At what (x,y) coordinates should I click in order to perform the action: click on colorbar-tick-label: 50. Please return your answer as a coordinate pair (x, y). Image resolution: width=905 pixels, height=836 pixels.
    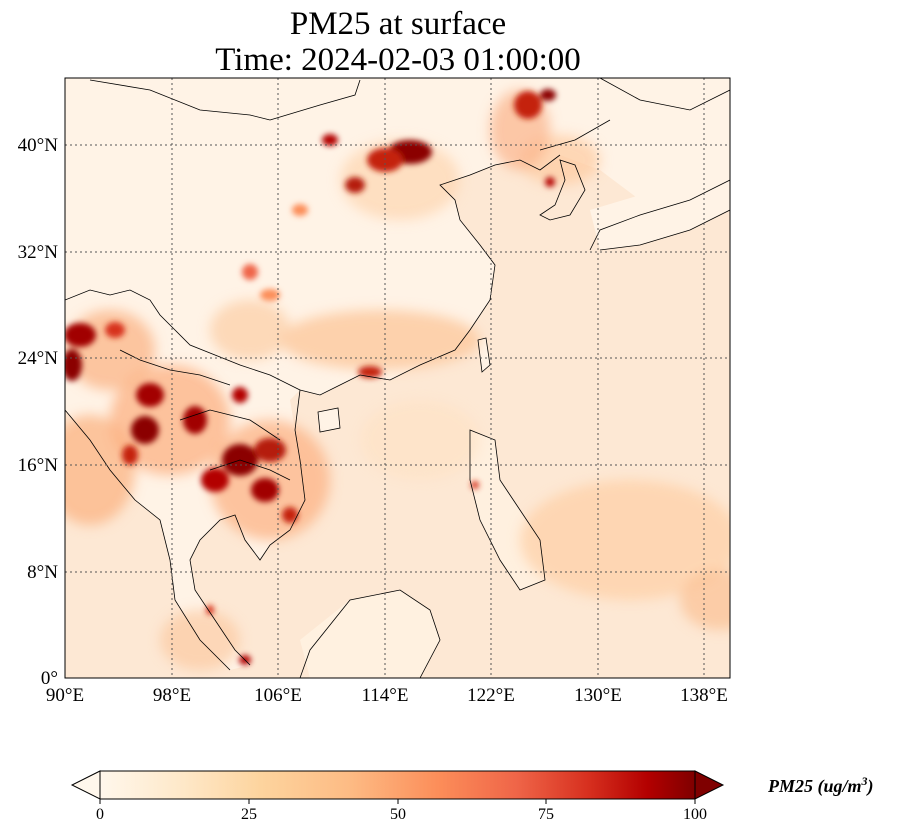
    Looking at the image, I should click on (398, 814).